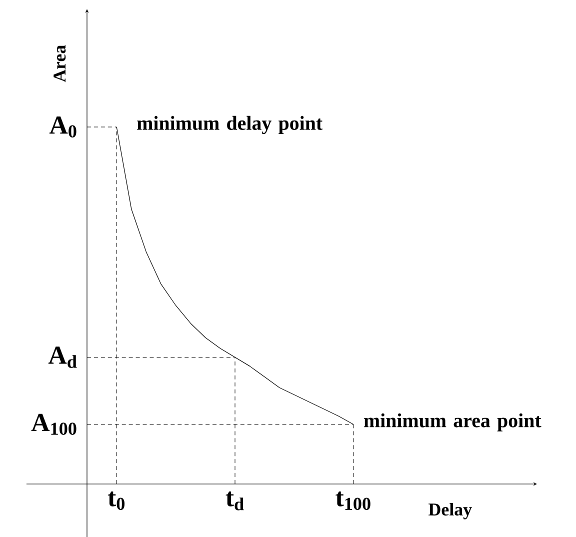  Describe the element at coordinates (235, 501) in the screenshot. I see `x-tick-label: t$_{d}$` at that location.